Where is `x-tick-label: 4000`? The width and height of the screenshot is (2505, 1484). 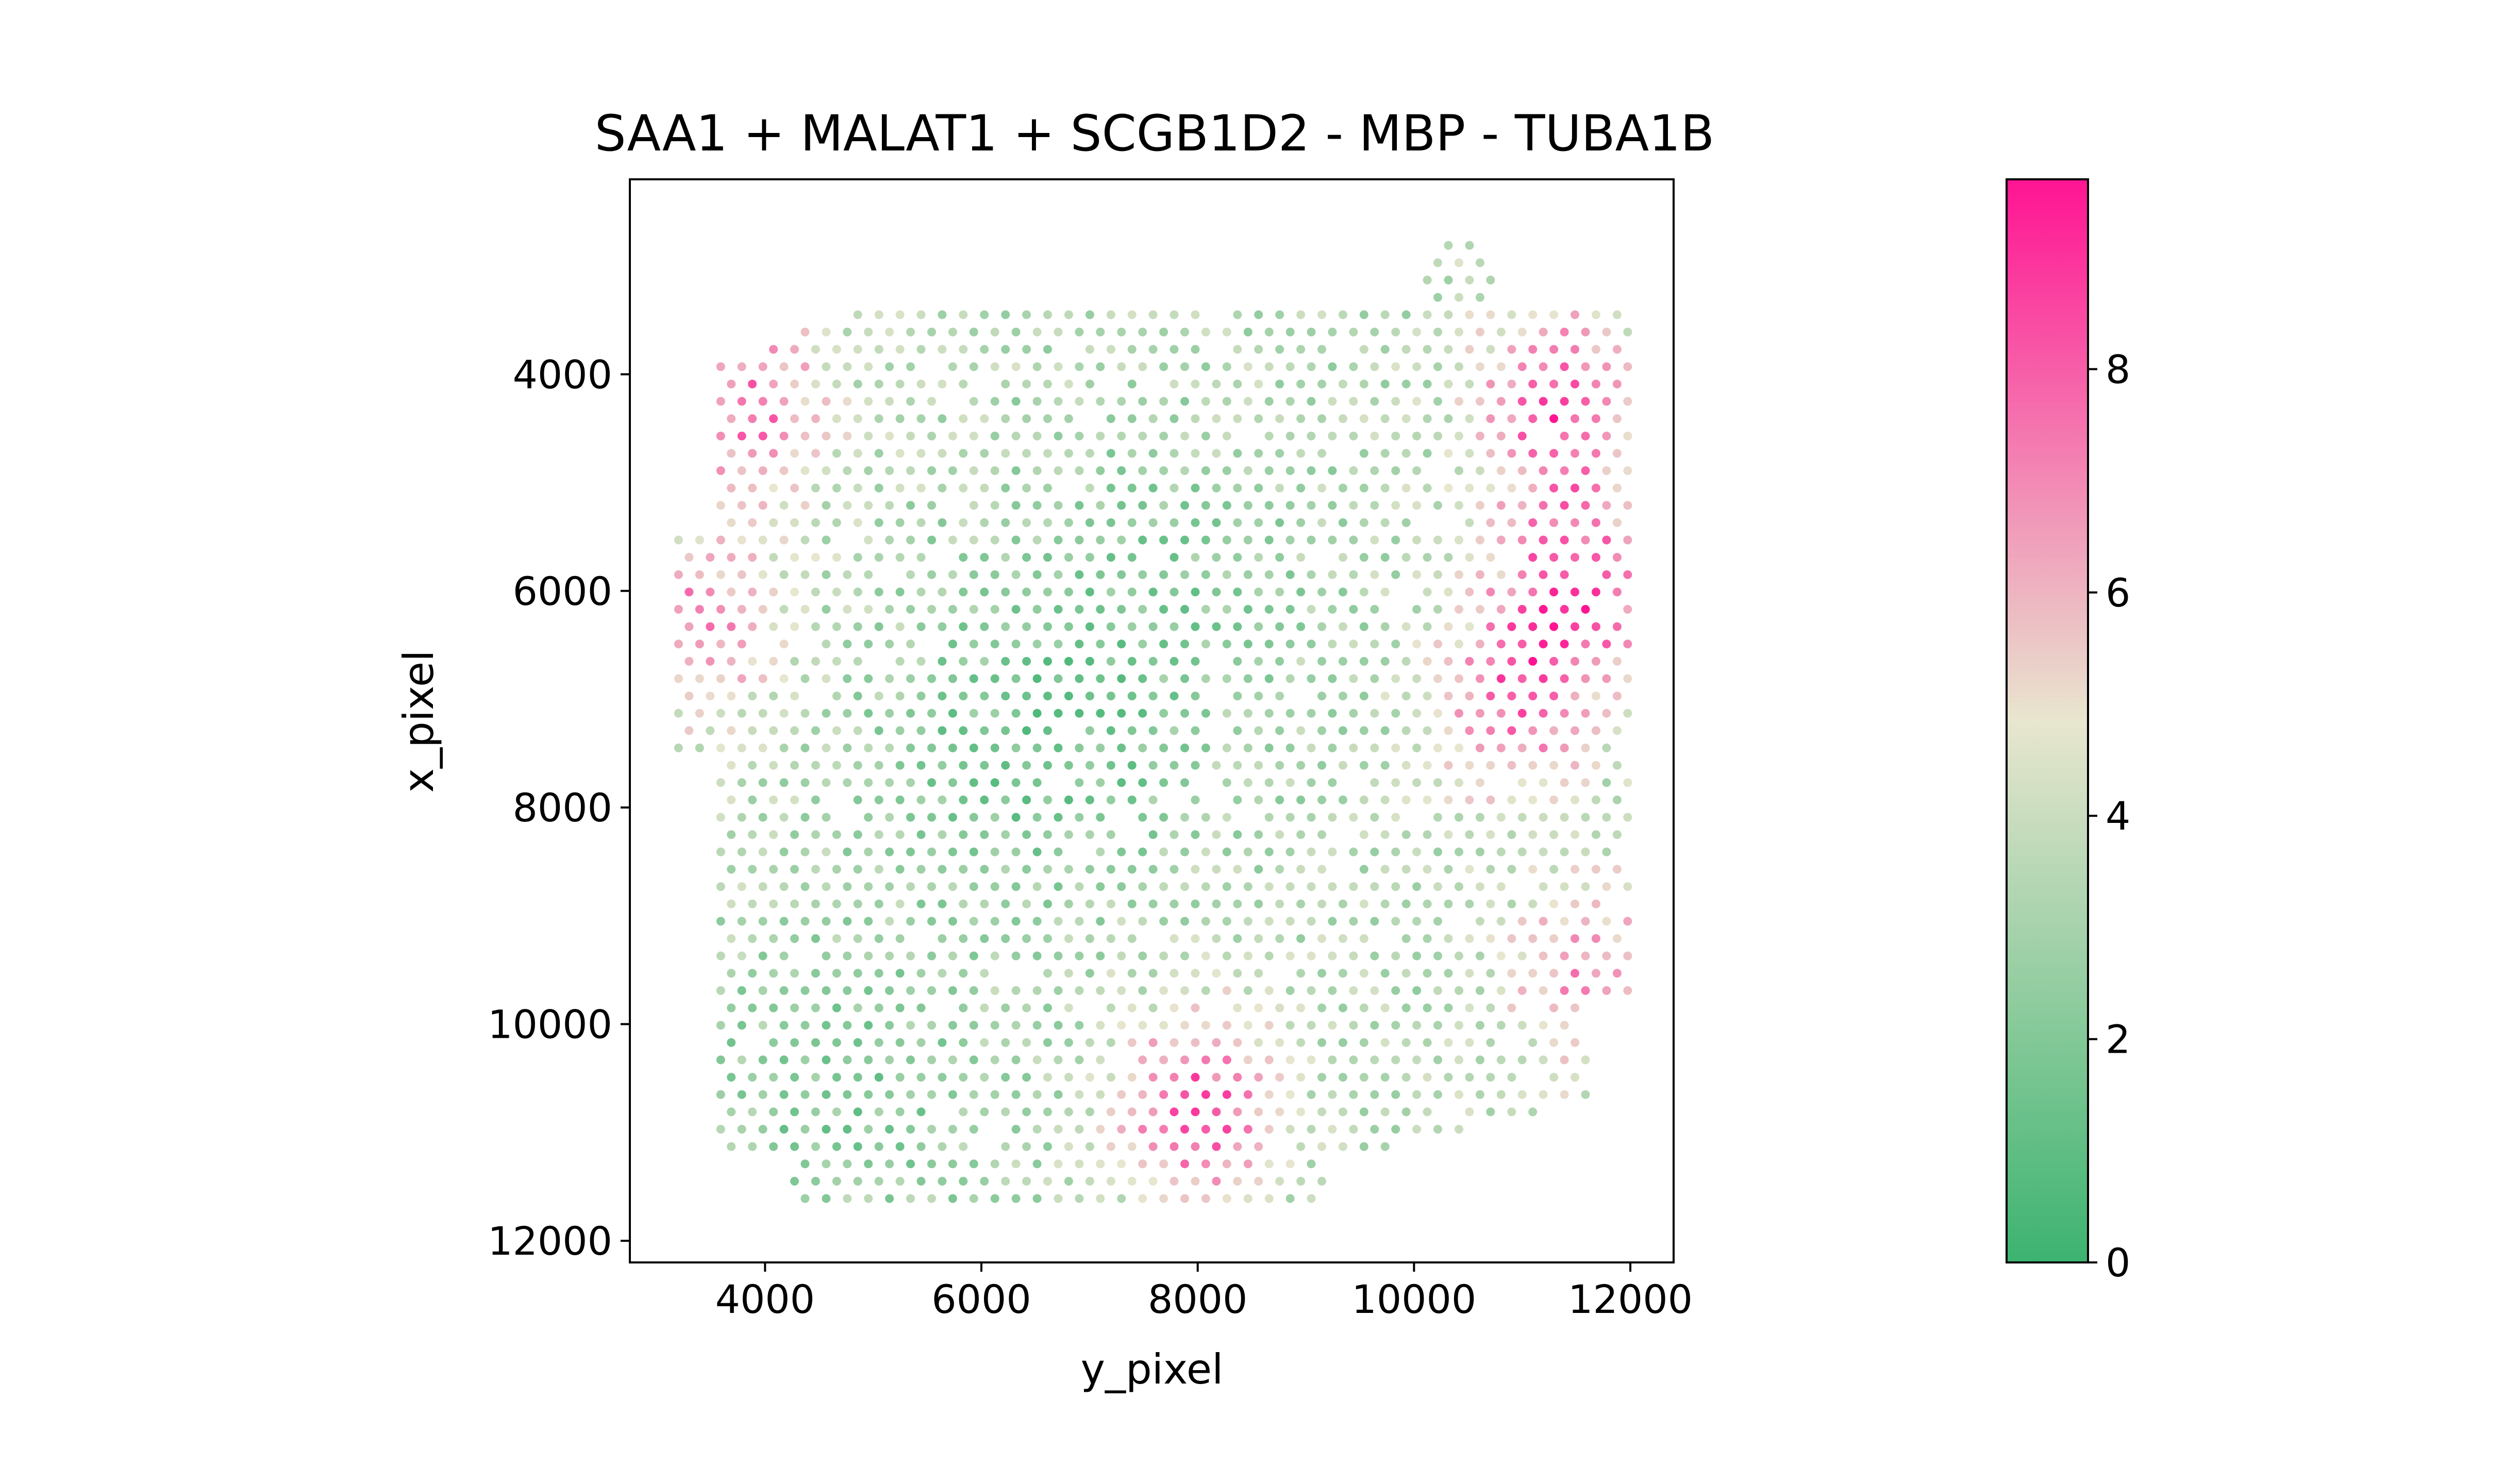 x-tick-label: 4000 is located at coordinates (765, 1299).